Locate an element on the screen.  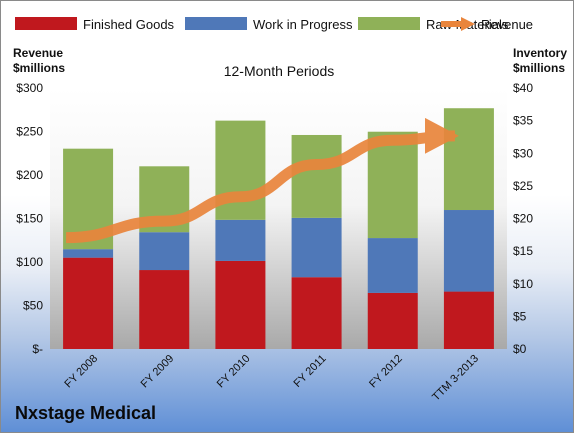
left-axis-label-line2: $millions is located at coordinates (39, 68).